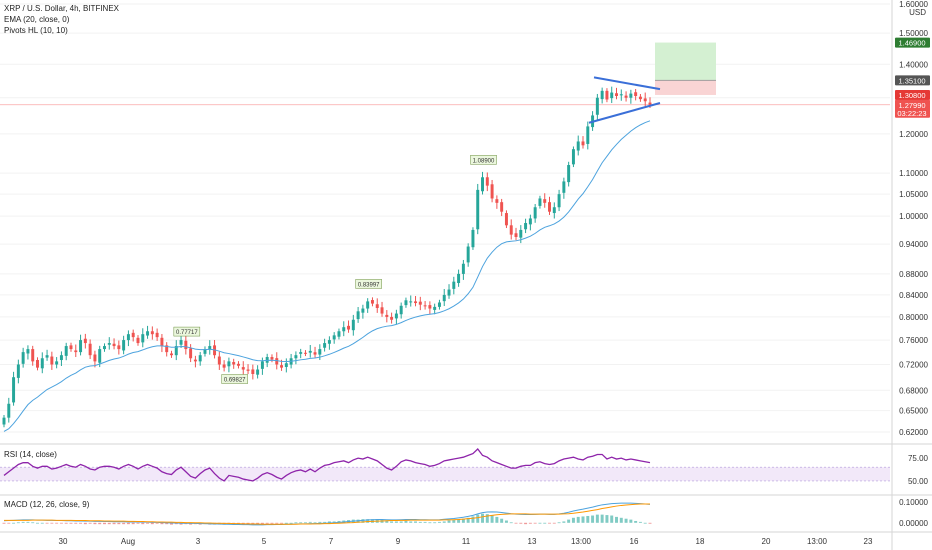 The width and height of the screenshot is (932, 550). What do you see at coordinates (369, 285) in the screenshot?
I see `pivot-label: 0.83997` at bounding box center [369, 285].